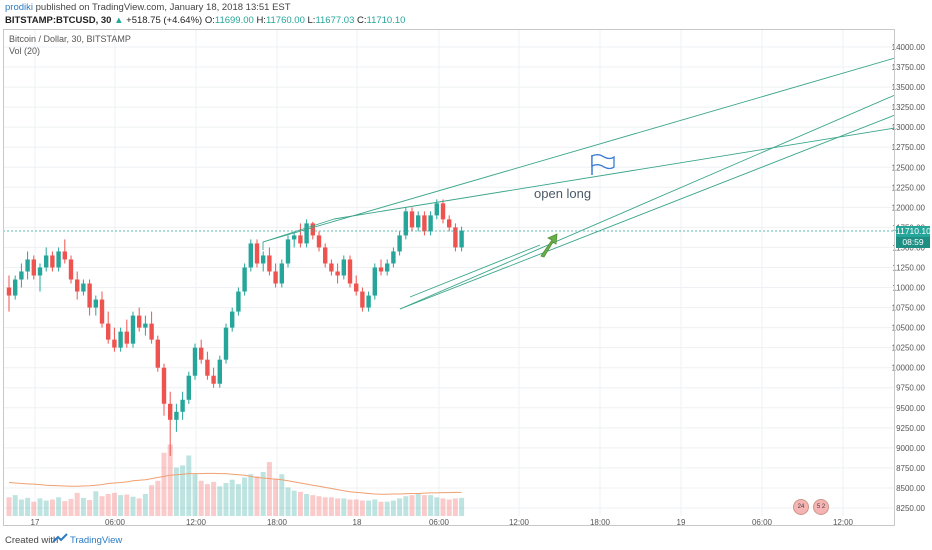 The image size is (932, 550). I want to click on earnings-icon: 5 2, so click(821, 507).